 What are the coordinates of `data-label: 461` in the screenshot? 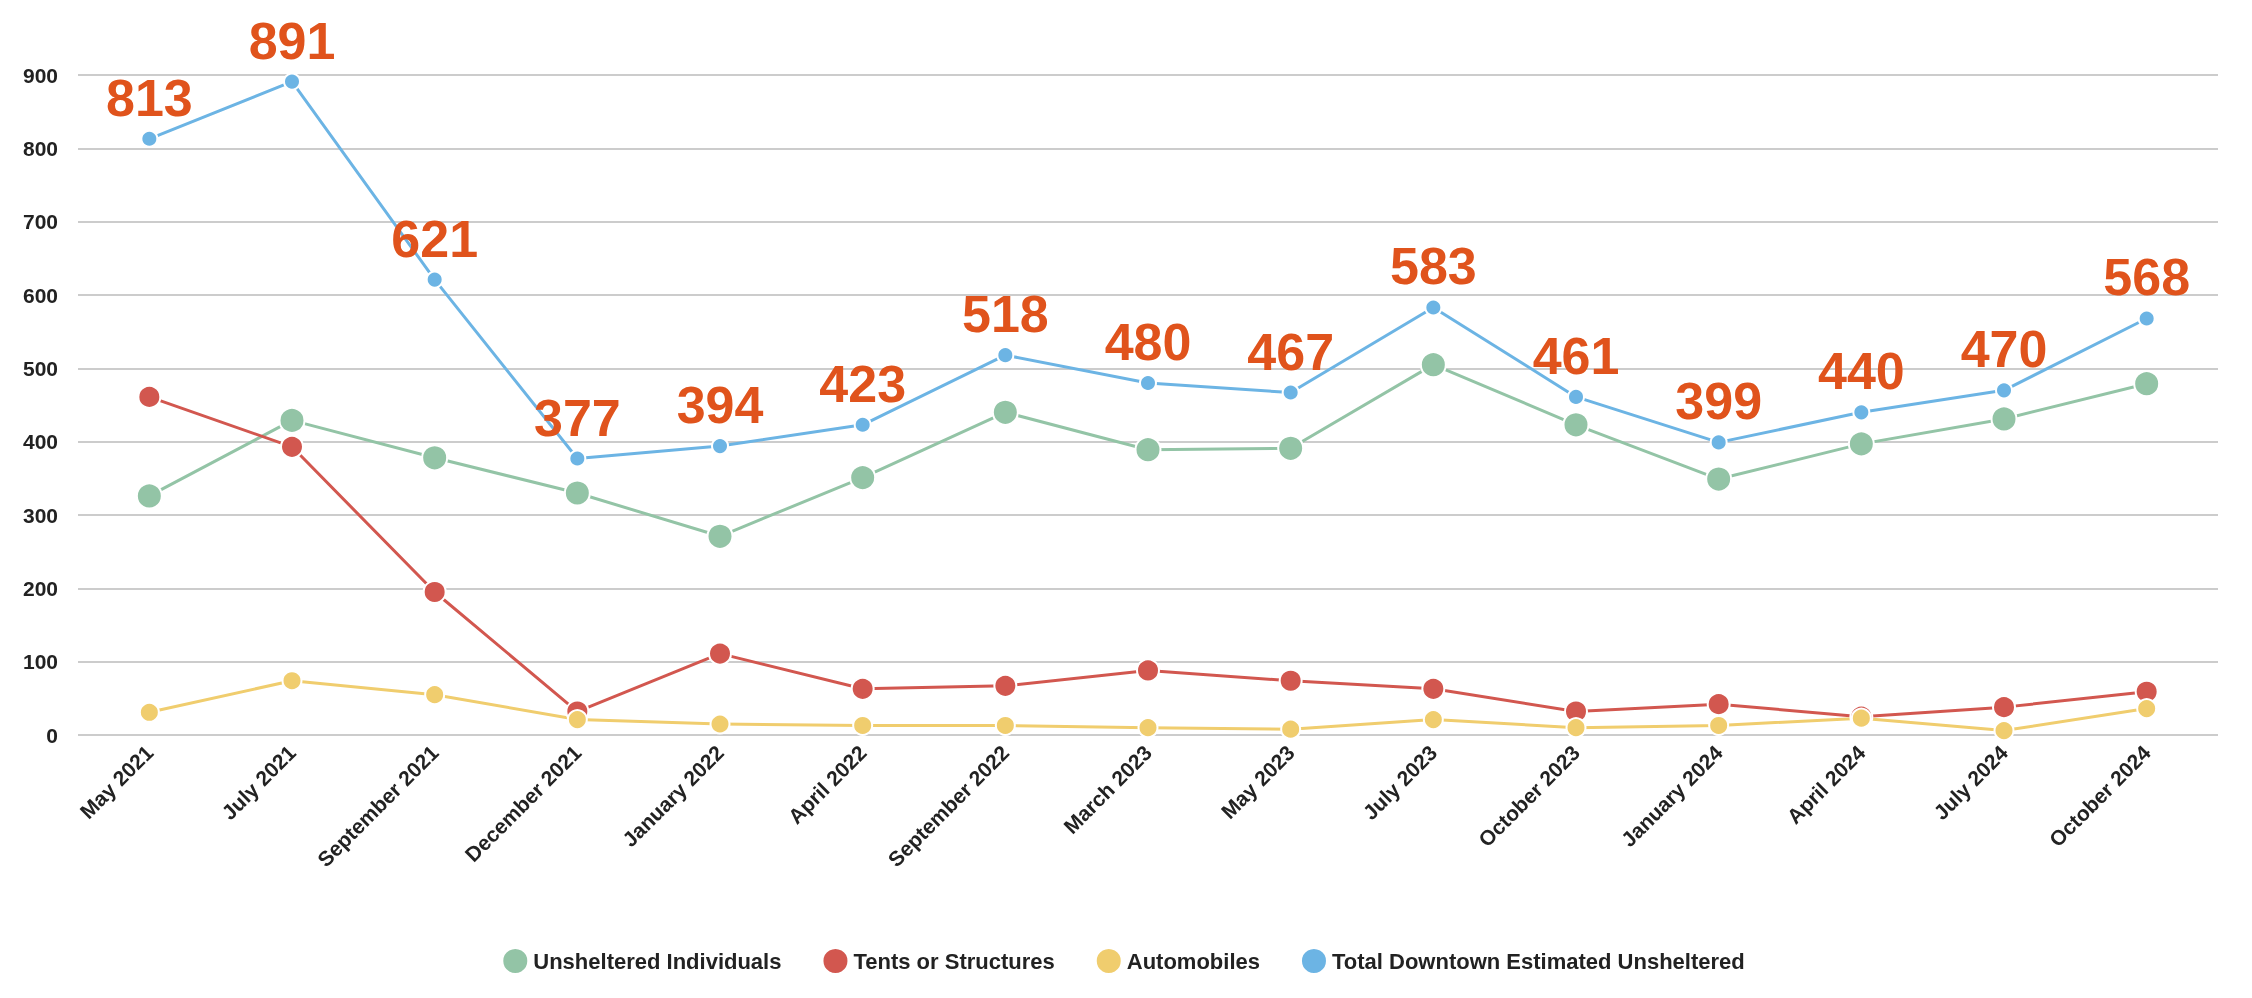 It's located at (1576, 355).